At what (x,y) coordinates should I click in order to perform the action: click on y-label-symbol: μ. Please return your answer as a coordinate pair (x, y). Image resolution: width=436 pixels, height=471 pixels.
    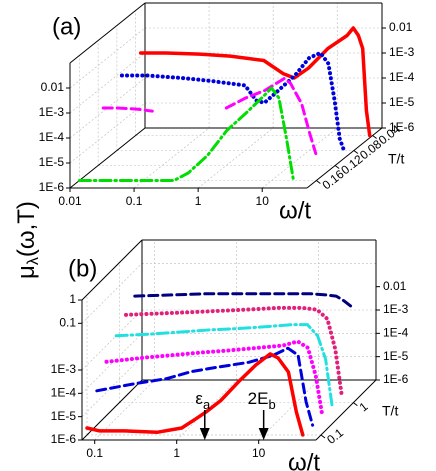
    Looking at the image, I should click on (26, 272).